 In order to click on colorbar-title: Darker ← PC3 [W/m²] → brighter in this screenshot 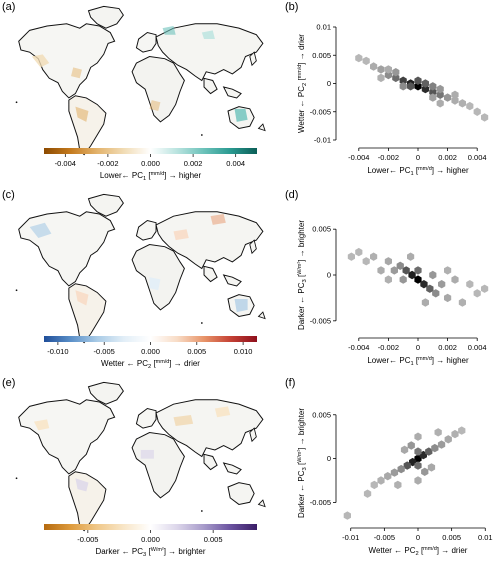, I will do `click(150, 552)`.